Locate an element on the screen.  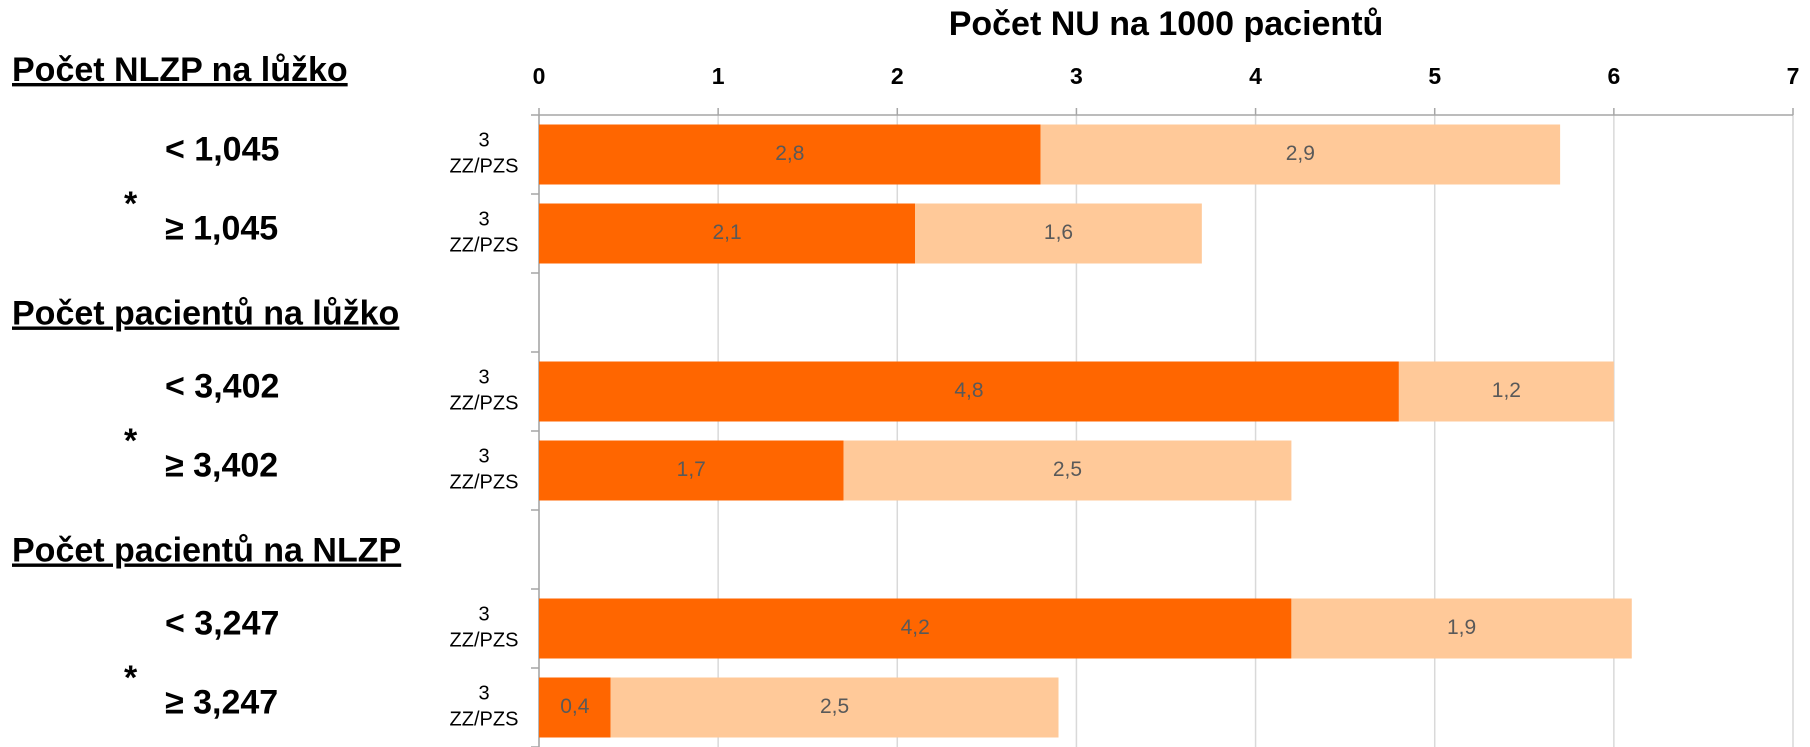
value-label: 1,6 is located at coordinates (1058, 232).